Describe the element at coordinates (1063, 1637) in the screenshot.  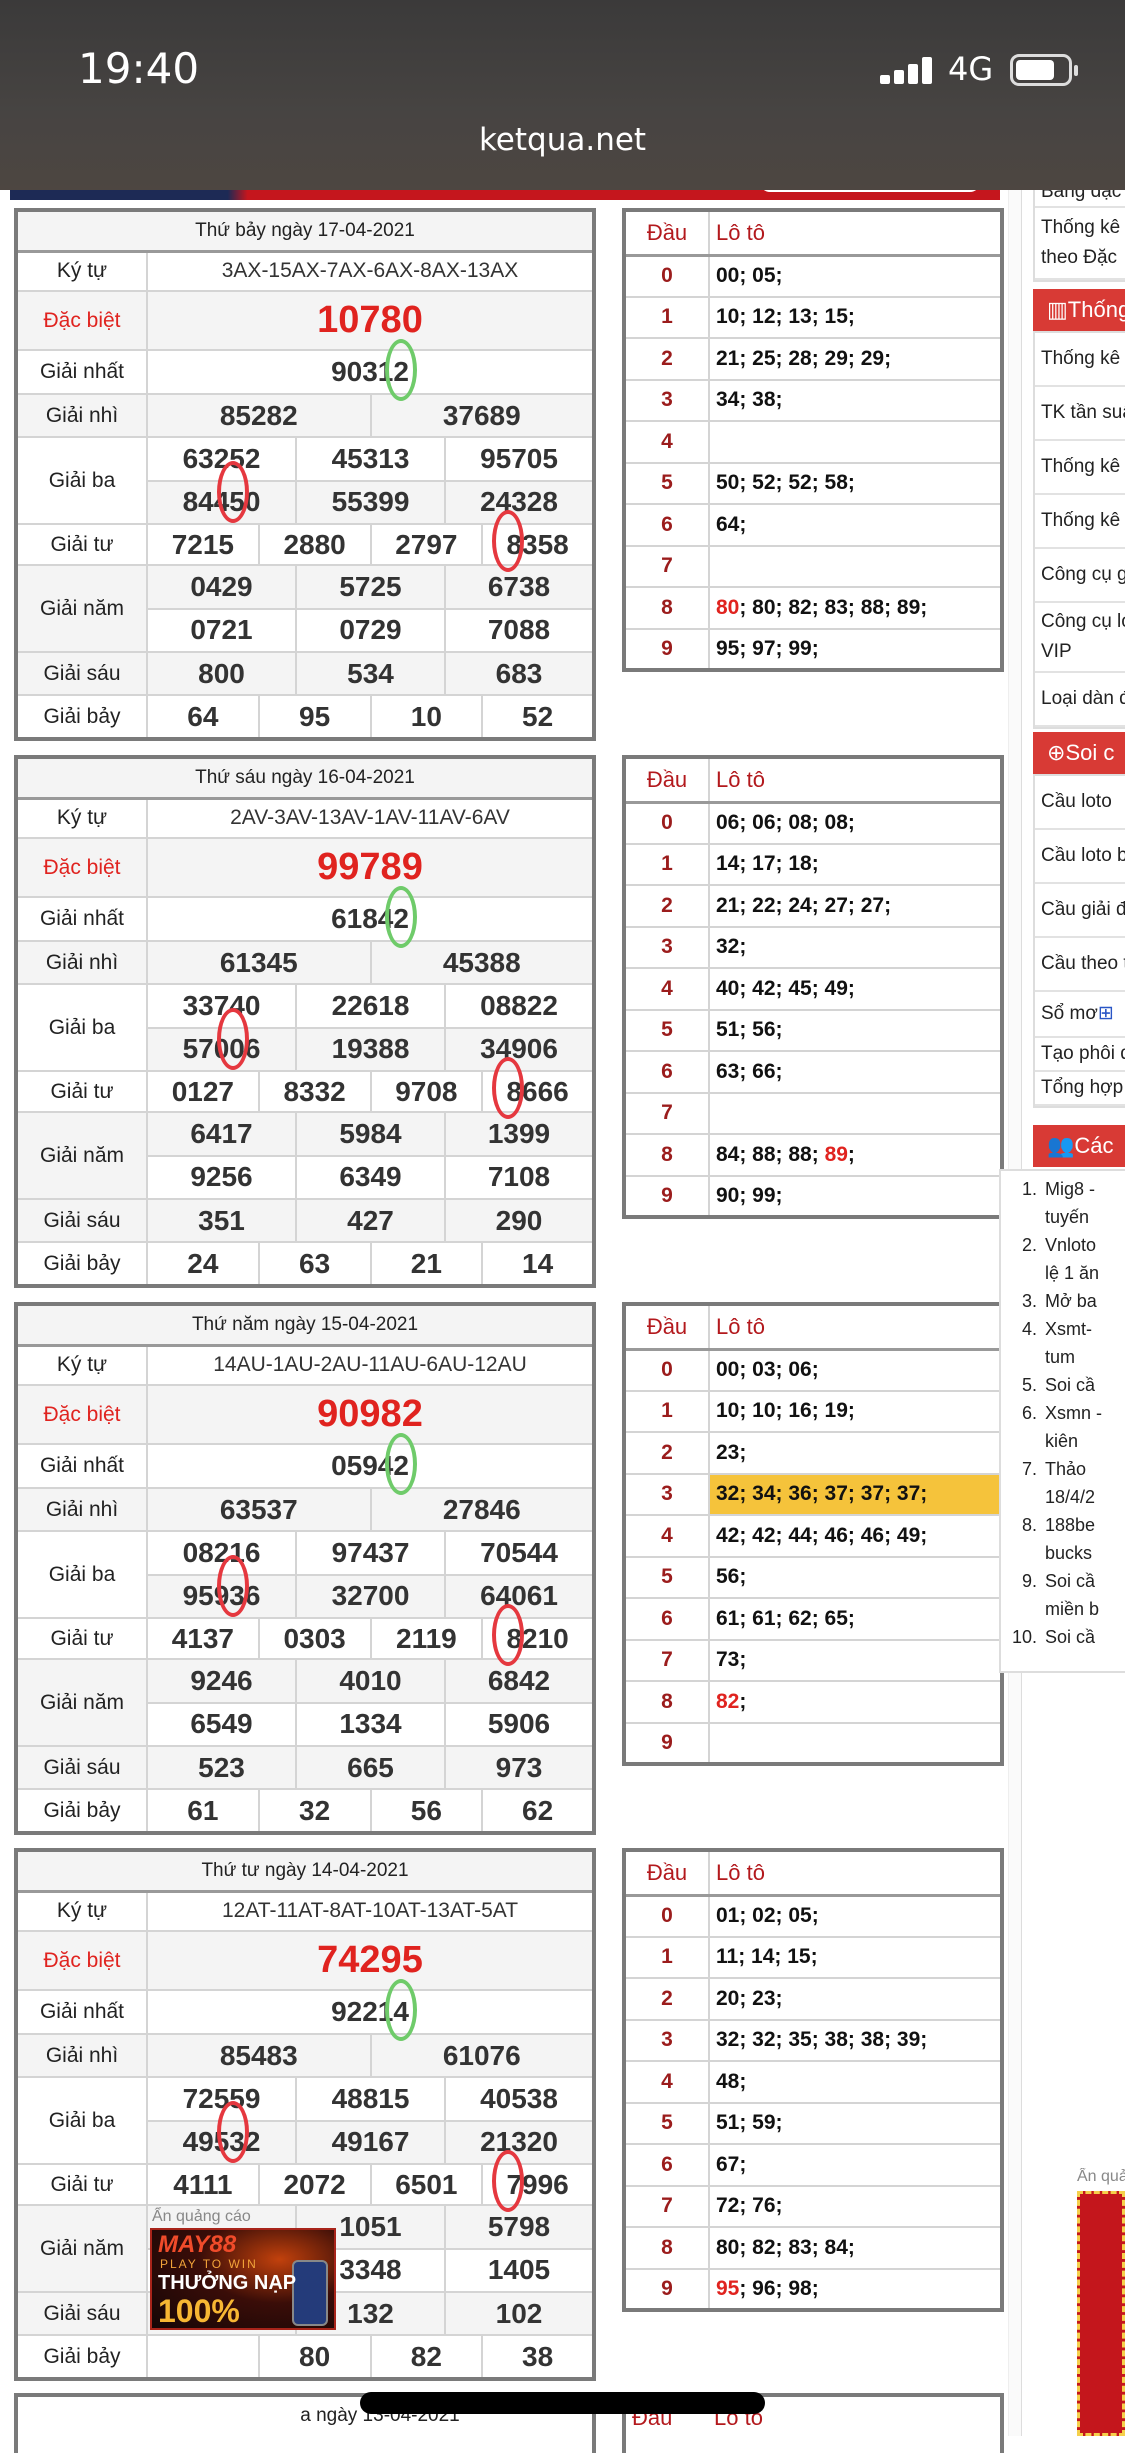
I see `article-link: 10. Soi cầ` at that location.